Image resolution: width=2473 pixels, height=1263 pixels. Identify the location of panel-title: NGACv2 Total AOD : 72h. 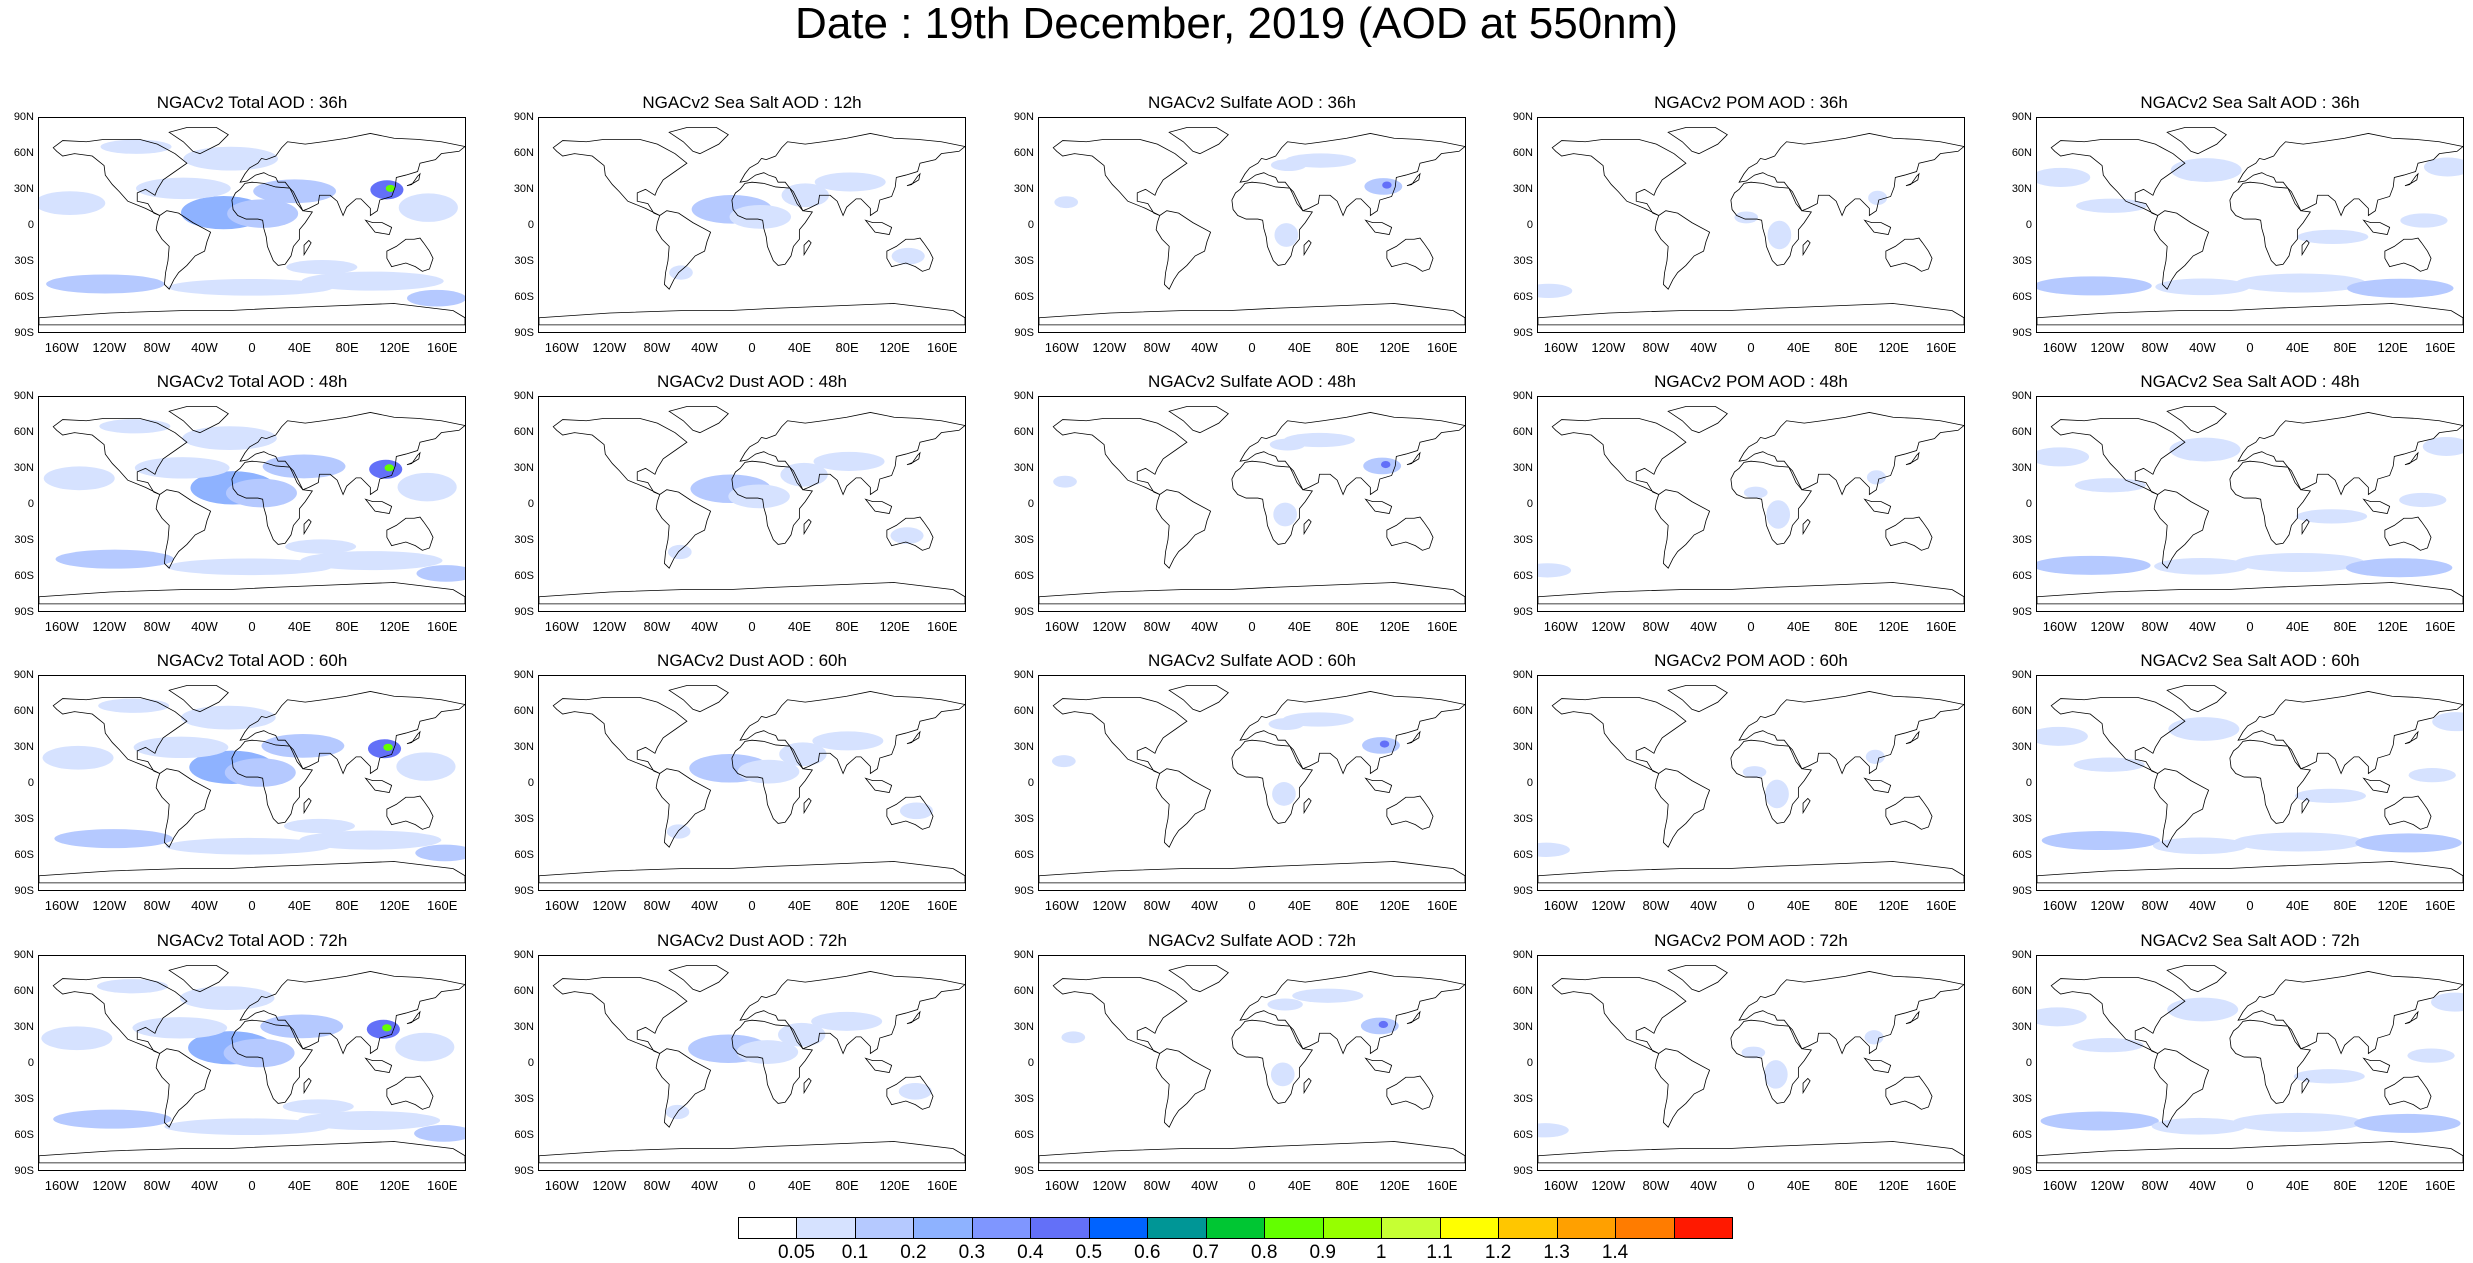
(252, 940).